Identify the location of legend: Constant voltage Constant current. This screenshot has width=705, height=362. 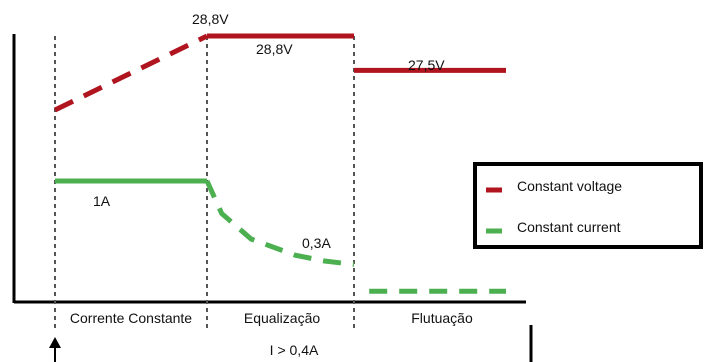
(588, 205).